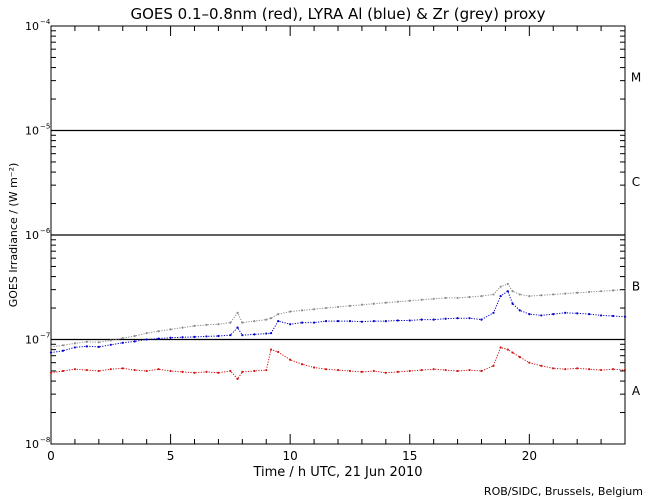  What do you see at coordinates (171, 456) in the screenshot?
I see `x-tick-label-1: 5` at bounding box center [171, 456].